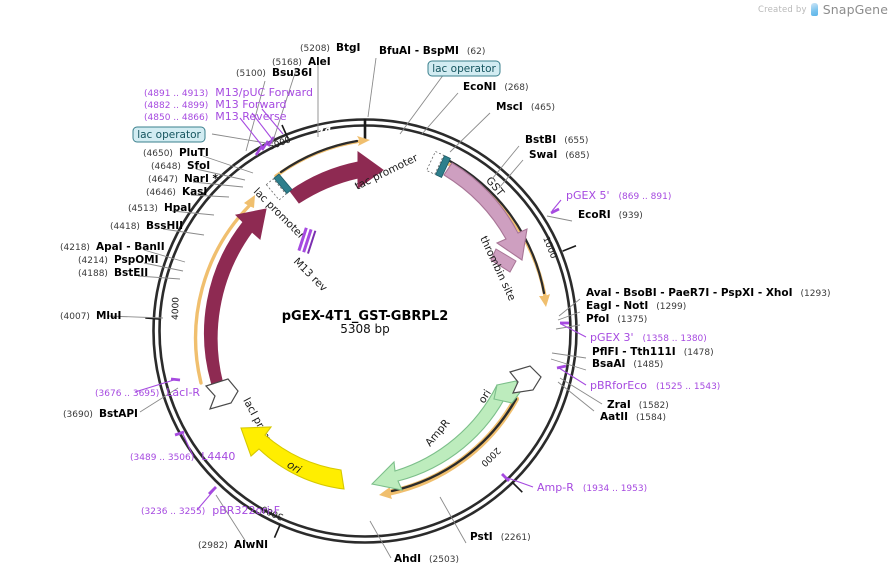 The height and width of the screenshot is (575, 896). I want to click on enzyme-position: (685), so click(577, 156).